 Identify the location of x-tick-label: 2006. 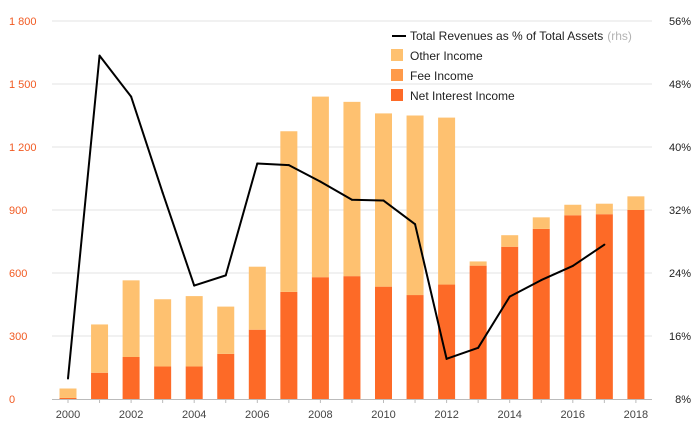
(257, 415).